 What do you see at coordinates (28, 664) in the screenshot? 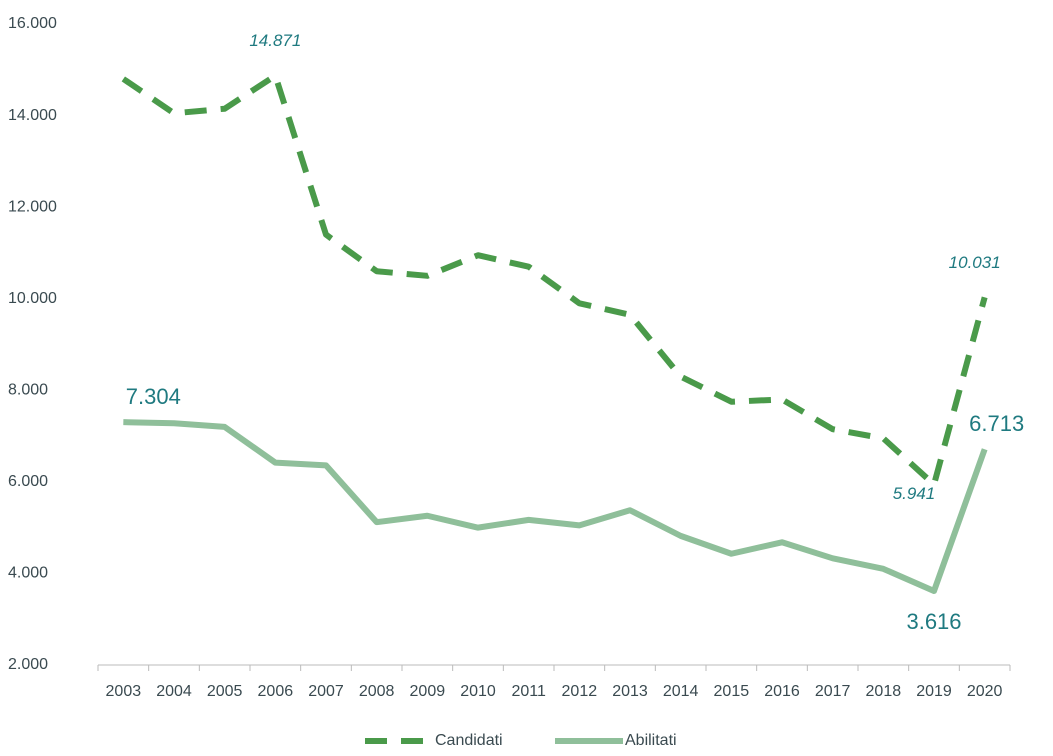
I see `y-tick-label: 2.000` at bounding box center [28, 664].